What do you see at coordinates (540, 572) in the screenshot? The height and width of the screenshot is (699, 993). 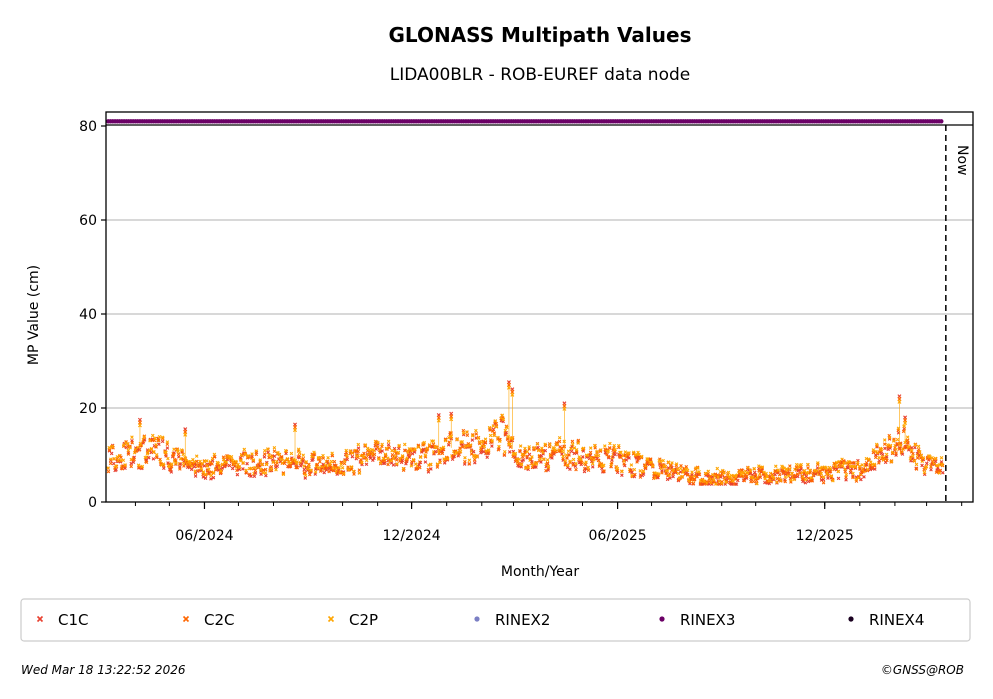 I see `x-axis-label: Month/Year` at bounding box center [540, 572].